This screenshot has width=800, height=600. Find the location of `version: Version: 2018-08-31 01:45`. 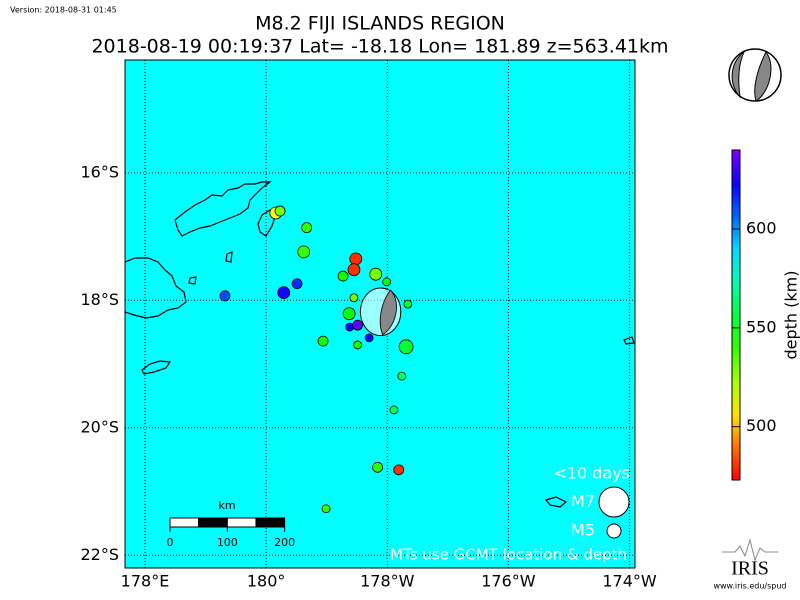

version: Version: 2018-08-31 01:45 is located at coordinates (63, 10).